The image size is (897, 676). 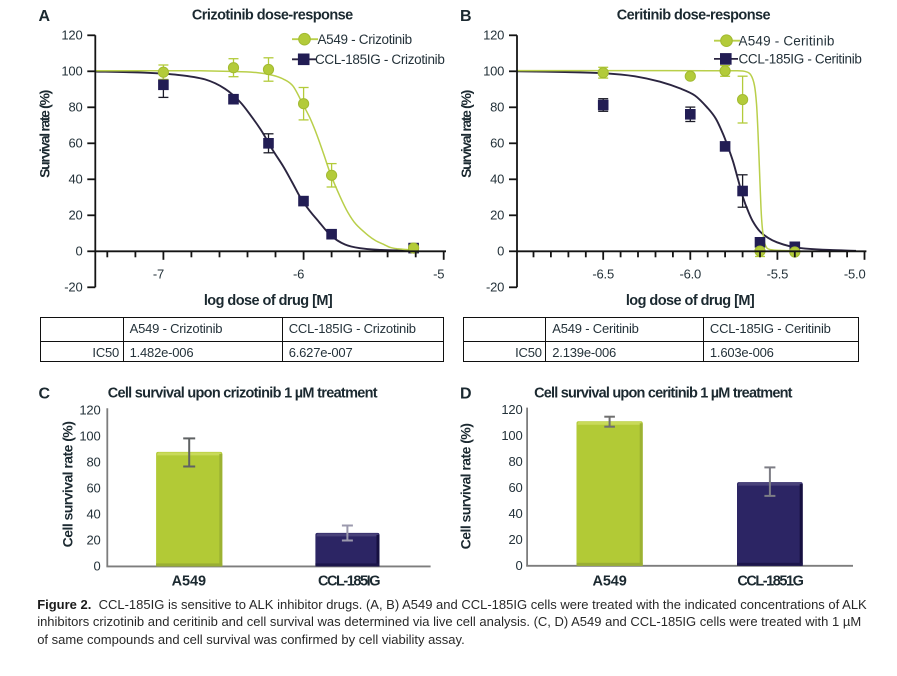 What do you see at coordinates (380, 59) in the screenshot?
I see `svg-text: CCL-185IG - Crizotinib` at bounding box center [380, 59].